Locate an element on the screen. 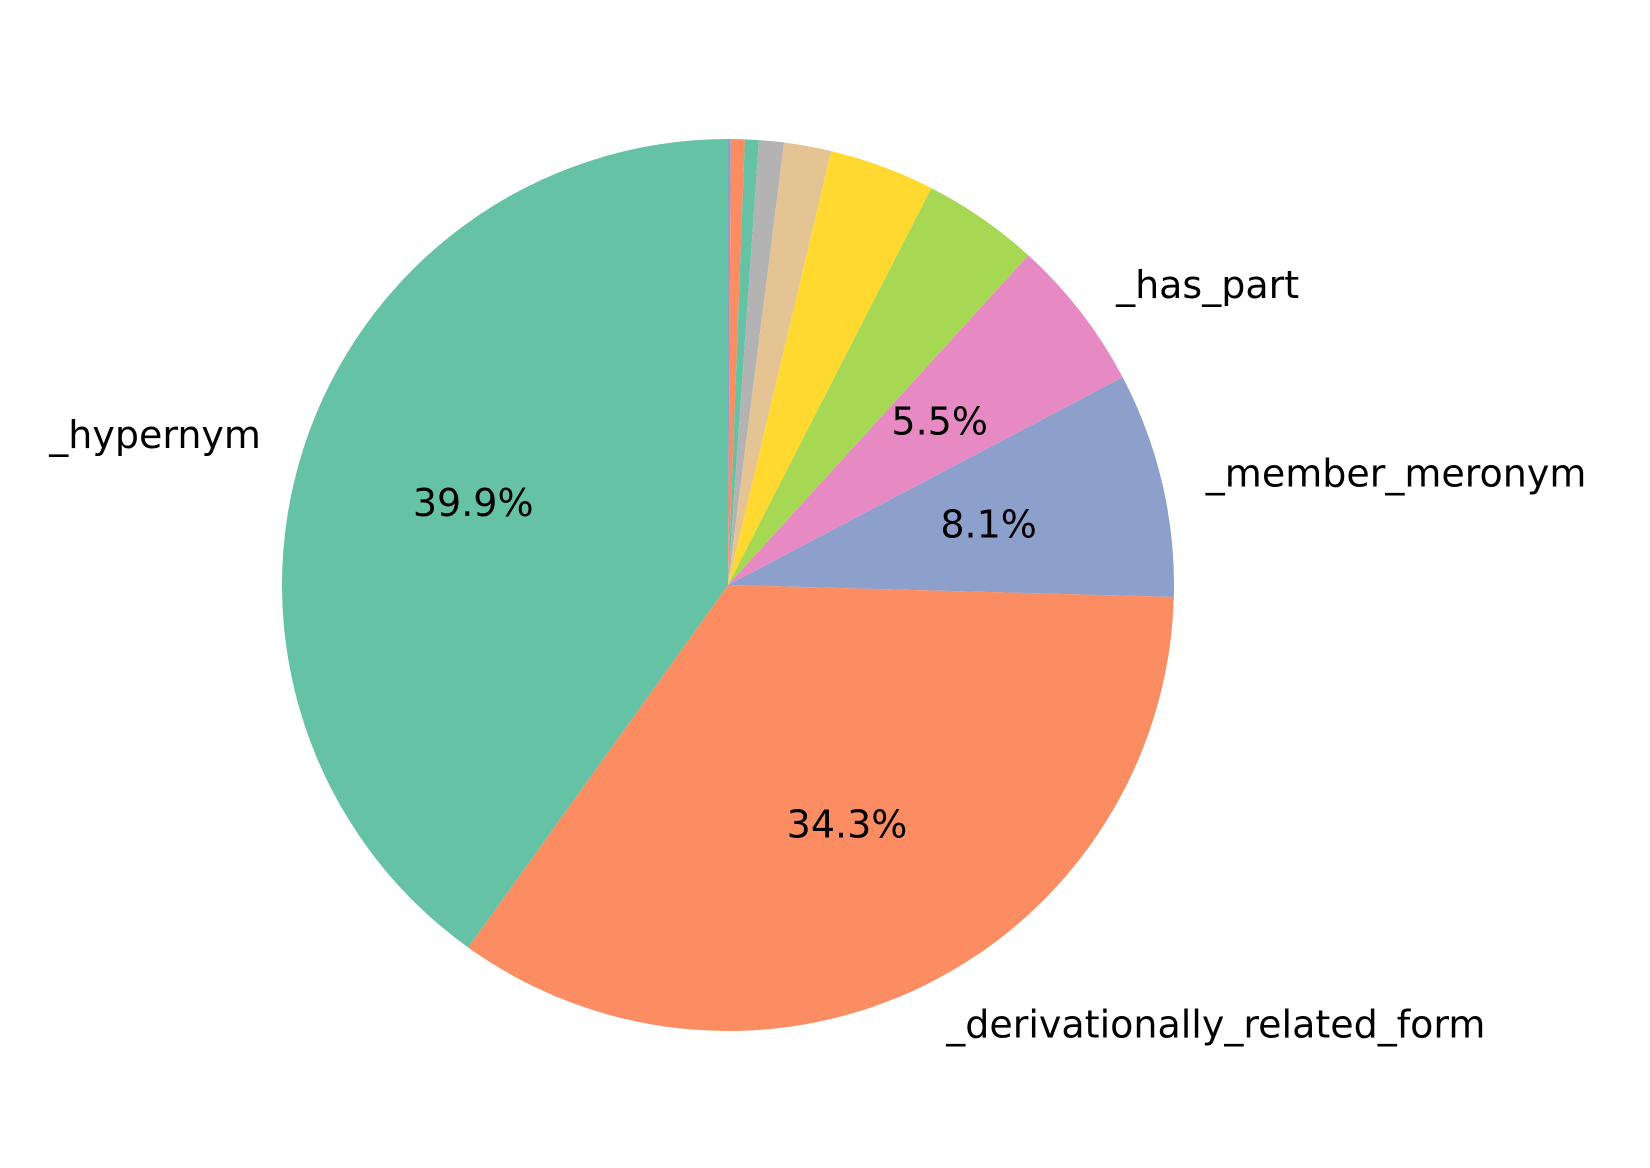 Image resolution: width=1650 pixels, height=1168 pixels. percent-labels: 5.5% 8.1% 34.3% 39.9% is located at coordinates (725, 622).